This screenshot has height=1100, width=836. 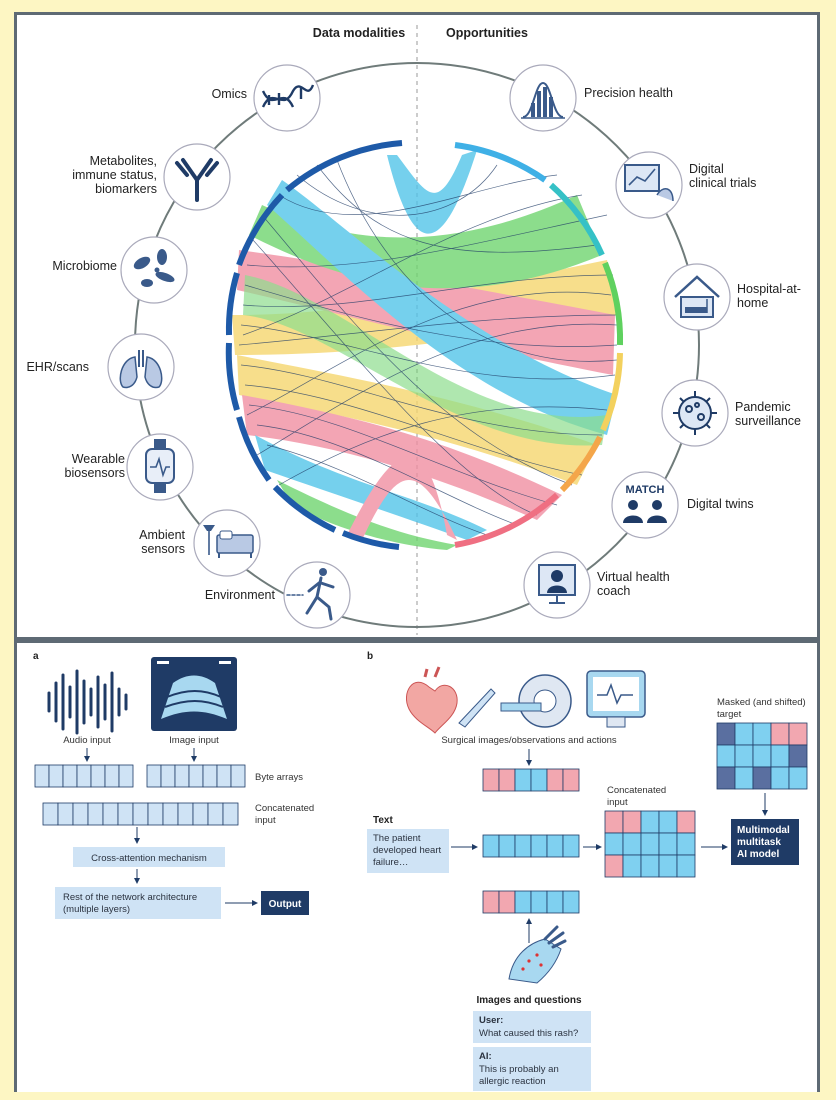 I want to click on text-array, so click(x=531, y=846).